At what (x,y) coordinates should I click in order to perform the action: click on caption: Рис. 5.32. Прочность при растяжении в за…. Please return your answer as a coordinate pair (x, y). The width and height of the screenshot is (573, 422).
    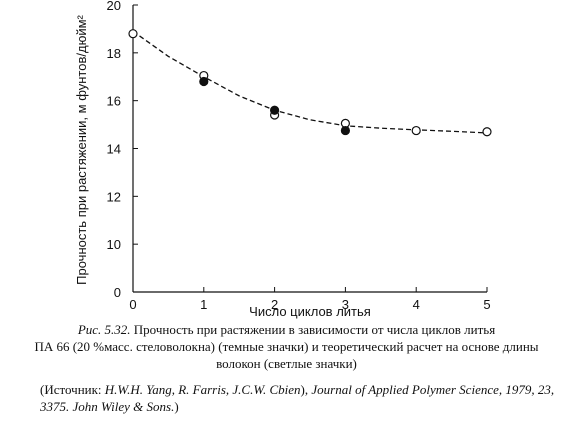
    Looking at the image, I should click on (286, 346).